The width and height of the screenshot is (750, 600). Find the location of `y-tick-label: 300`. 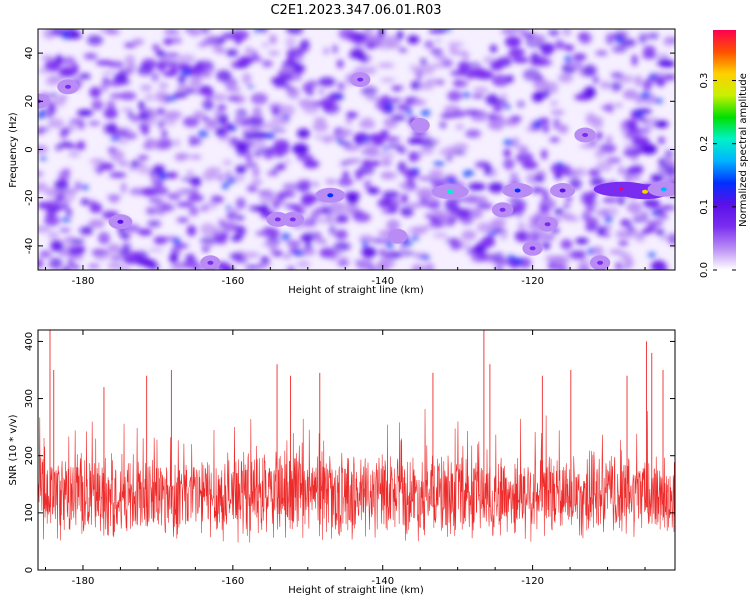

y-tick-label: 300 is located at coordinates (29, 398).